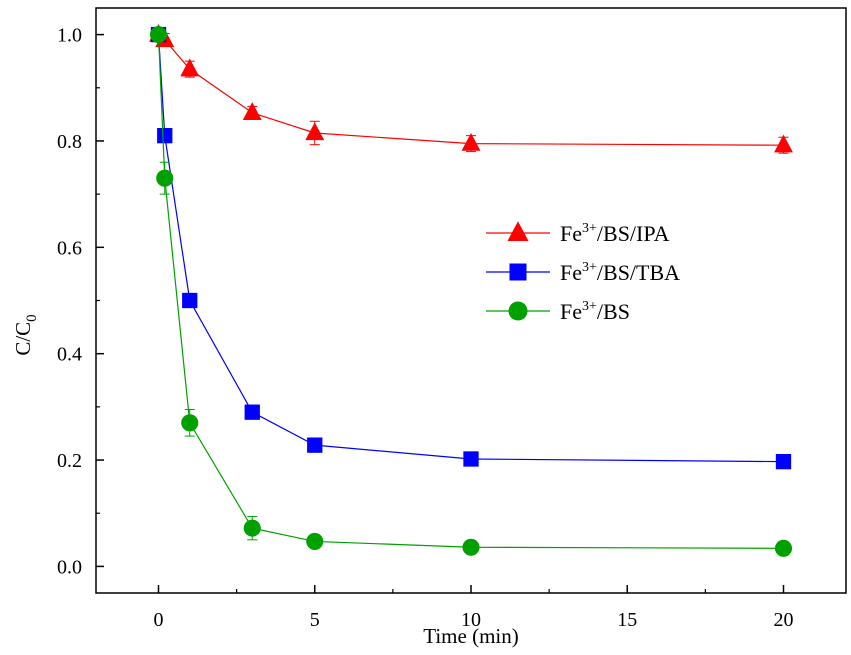  What do you see at coordinates (69, 567) in the screenshot?
I see `y-tick-label: 0.0` at bounding box center [69, 567].